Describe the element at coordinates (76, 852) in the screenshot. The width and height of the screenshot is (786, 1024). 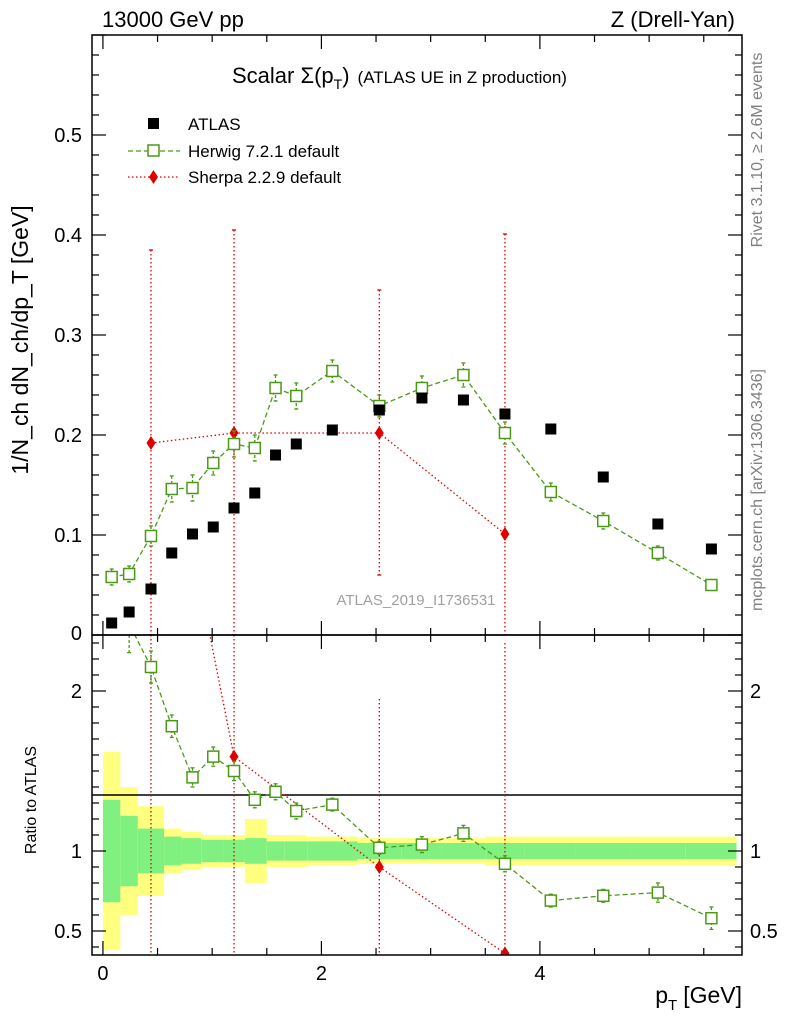
I see `ratio-tick-label-1: 1` at that location.